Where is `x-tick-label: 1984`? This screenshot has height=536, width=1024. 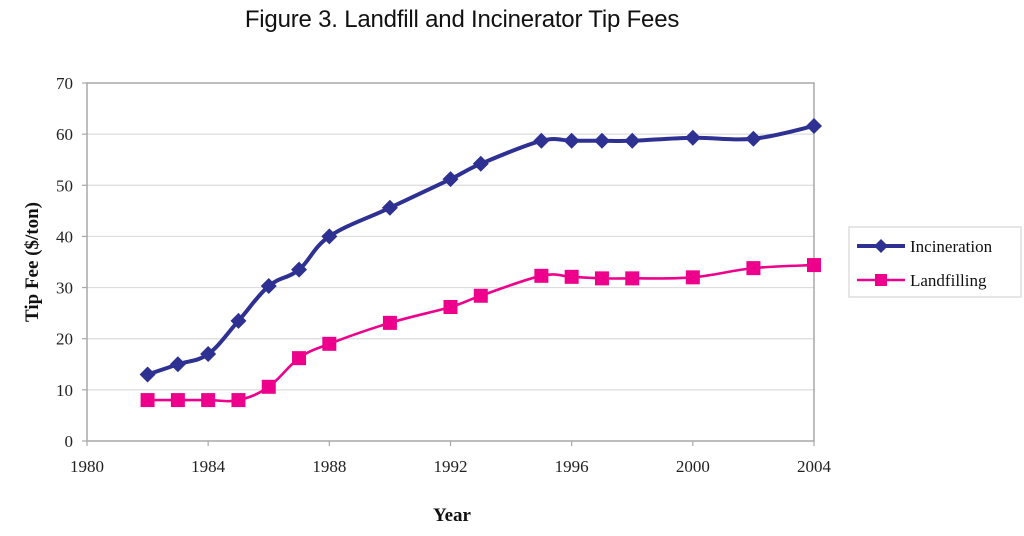 x-tick-label: 1984 is located at coordinates (208, 466).